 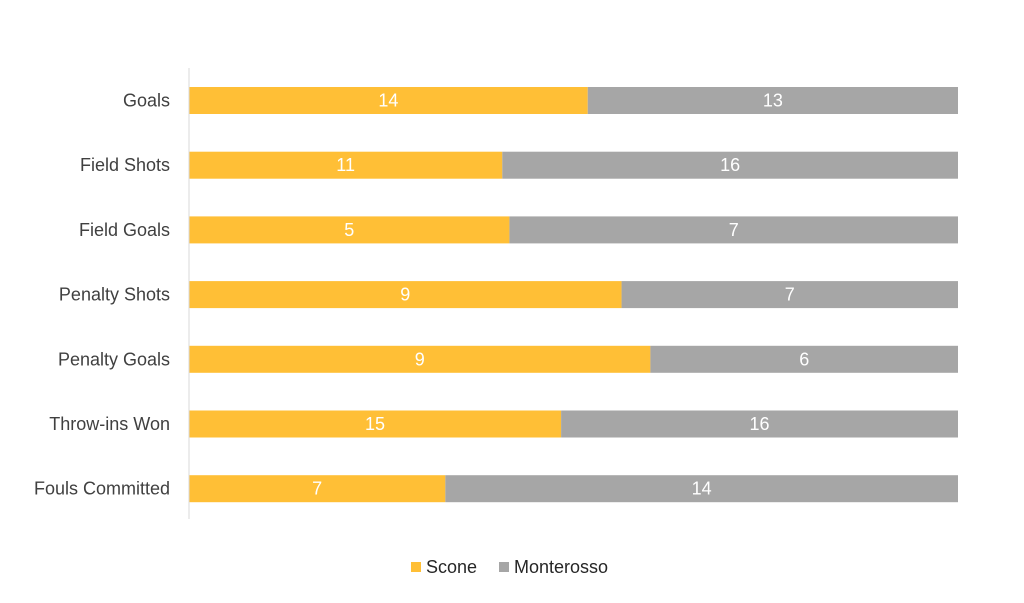 I want to click on data-label-scone-4: 9, so click(x=420, y=359).